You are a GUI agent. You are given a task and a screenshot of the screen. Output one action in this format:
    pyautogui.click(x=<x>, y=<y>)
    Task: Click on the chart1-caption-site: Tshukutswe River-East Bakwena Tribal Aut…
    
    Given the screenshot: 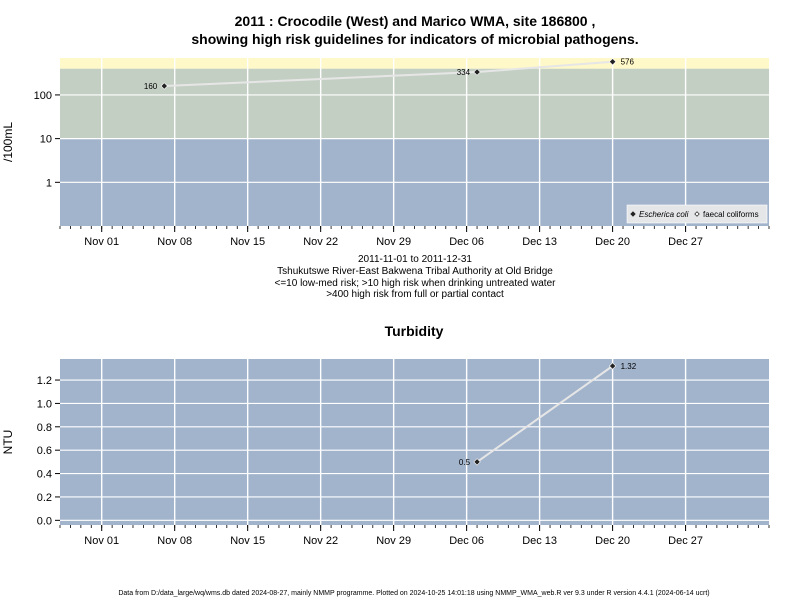 What is the action you would take?
    pyautogui.click(x=415, y=271)
    